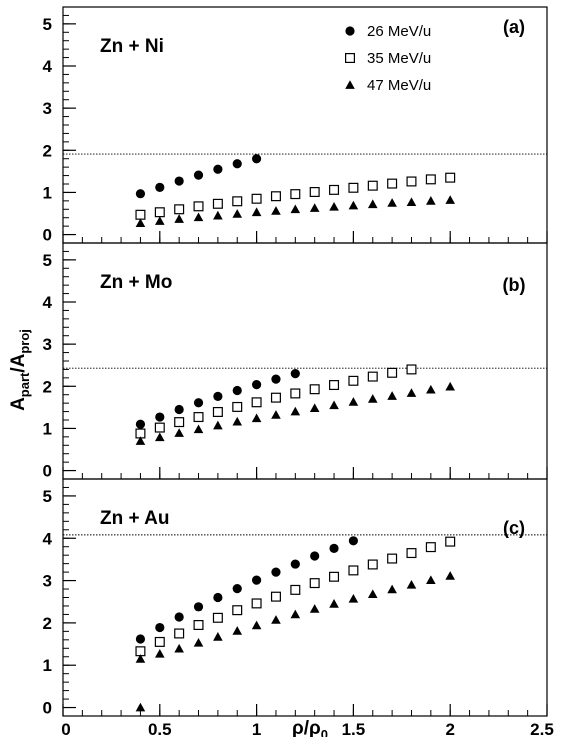 This screenshot has width=563, height=737. I want to click on legend: 26 MeV/u 35 MeV/u 47 MeV/u, so click(388, 58).